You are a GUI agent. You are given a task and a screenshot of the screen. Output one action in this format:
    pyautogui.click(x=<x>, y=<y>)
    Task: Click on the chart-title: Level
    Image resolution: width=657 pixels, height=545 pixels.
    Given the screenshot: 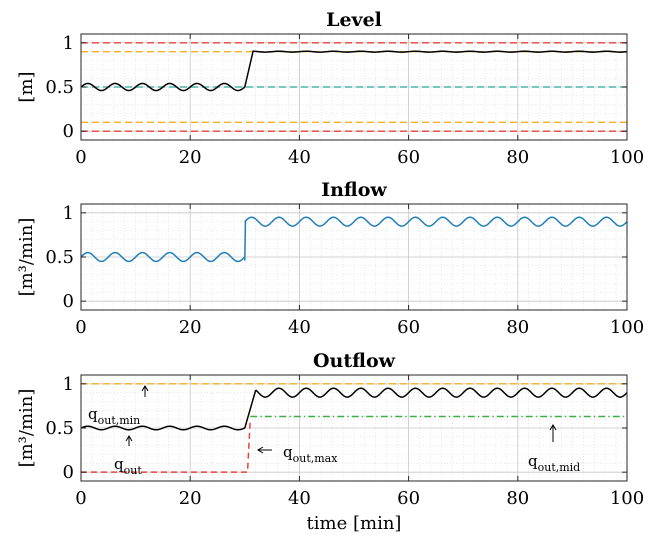 What is the action you would take?
    pyautogui.click(x=354, y=20)
    